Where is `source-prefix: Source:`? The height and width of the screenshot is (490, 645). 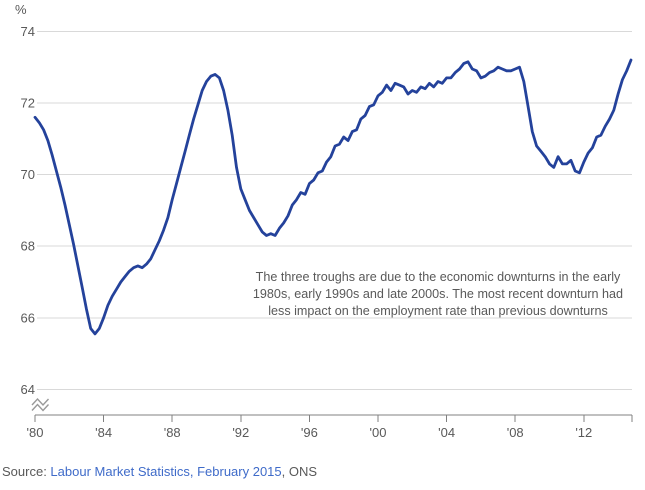
source-prefix: Source: is located at coordinates (26, 471).